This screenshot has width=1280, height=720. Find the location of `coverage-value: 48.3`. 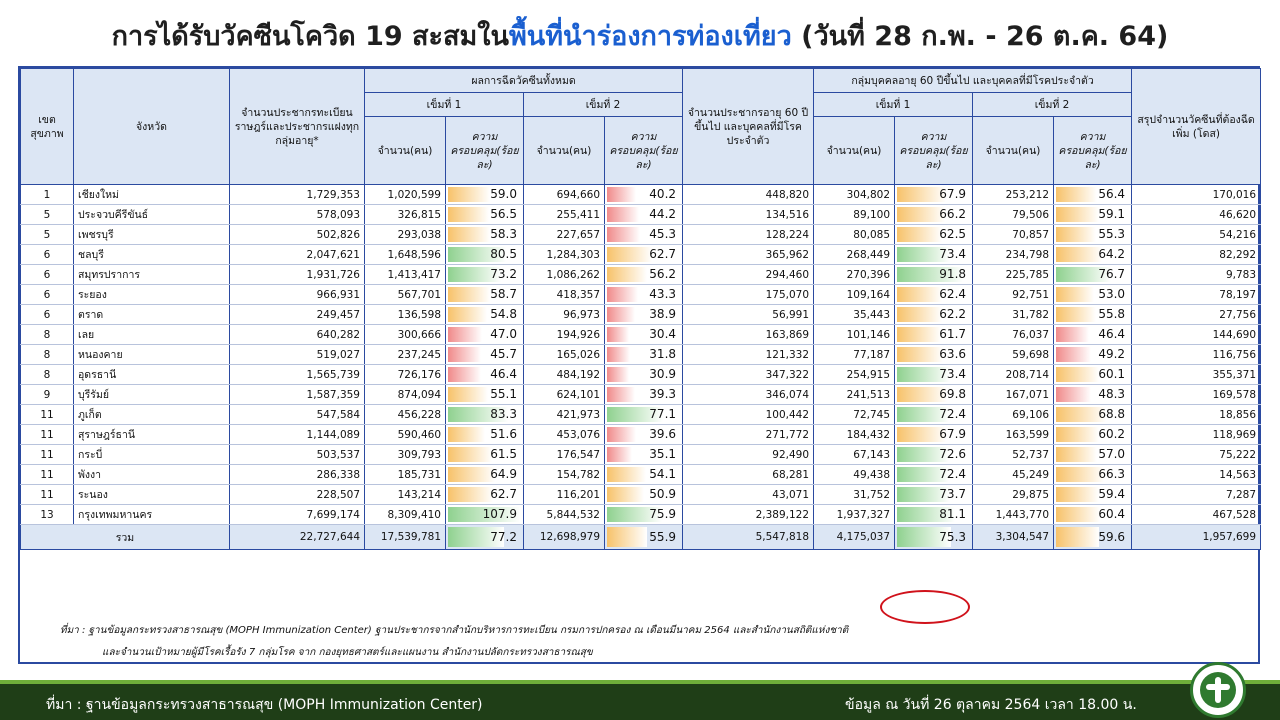

coverage-value: 48.3 is located at coordinates (1112, 394).